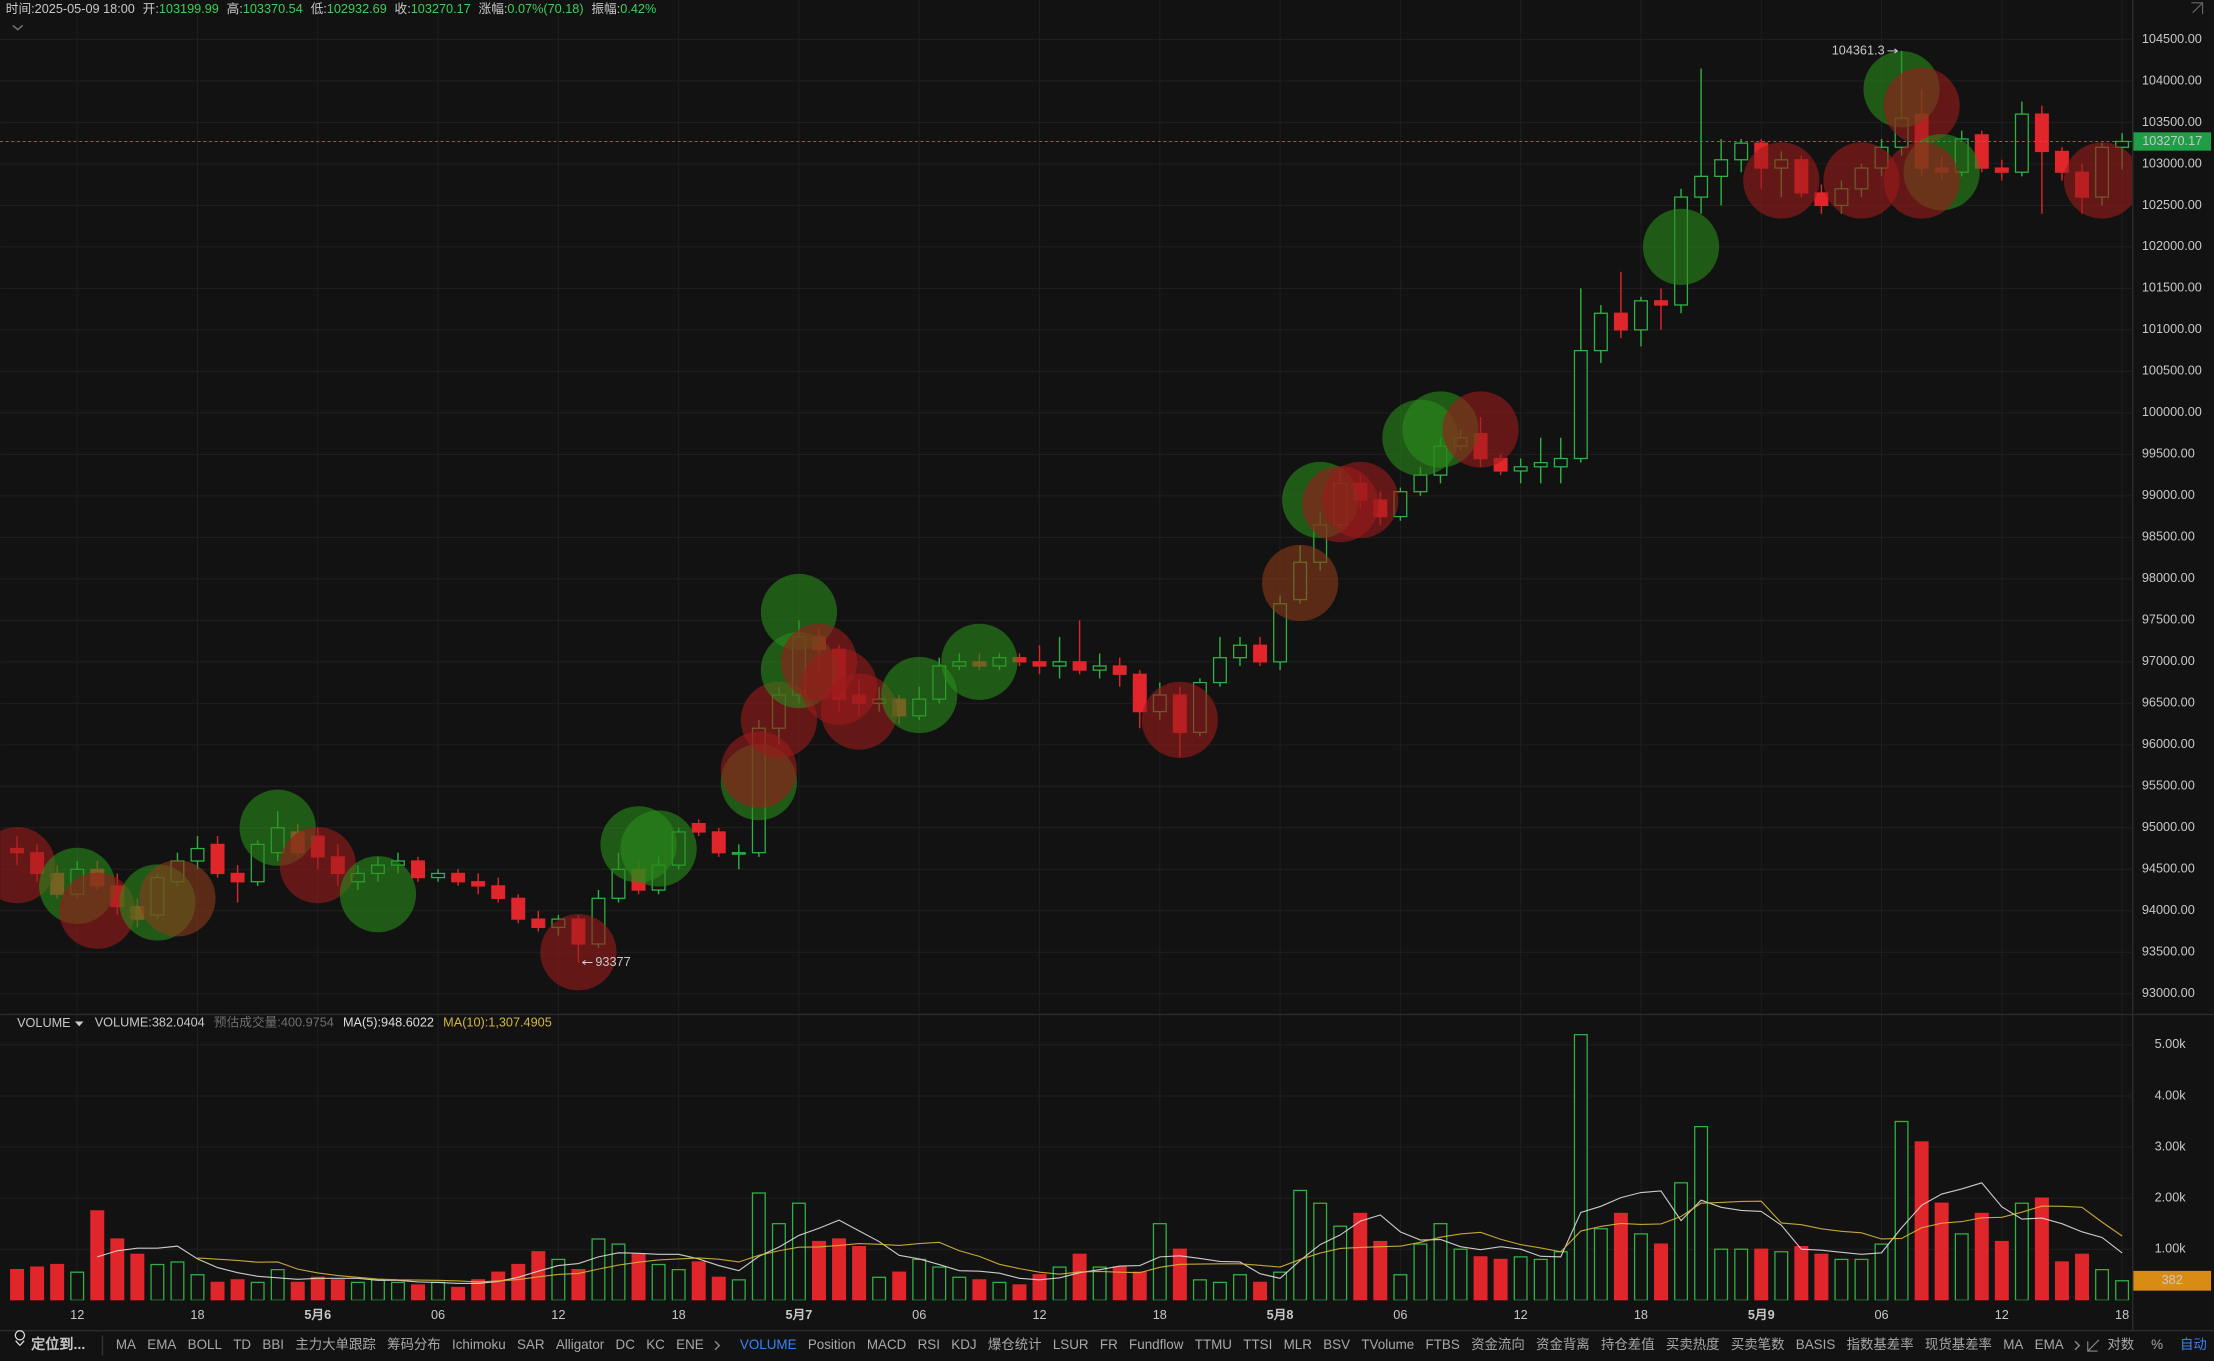 The width and height of the screenshot is (2214, 1361). What do you see at coordinates (441, 9) in the screenshot?
I see `close-value: 103270.17` at bounding box center [441, 9].